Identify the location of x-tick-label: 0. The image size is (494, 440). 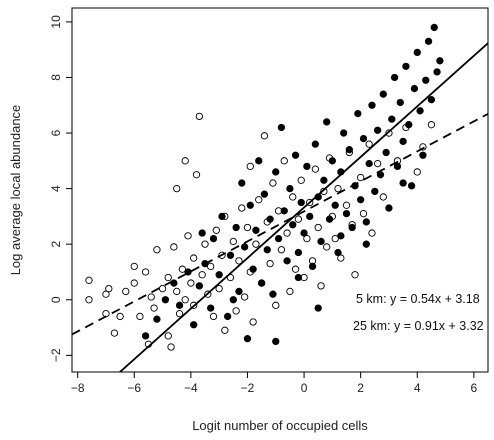
(304, 388).